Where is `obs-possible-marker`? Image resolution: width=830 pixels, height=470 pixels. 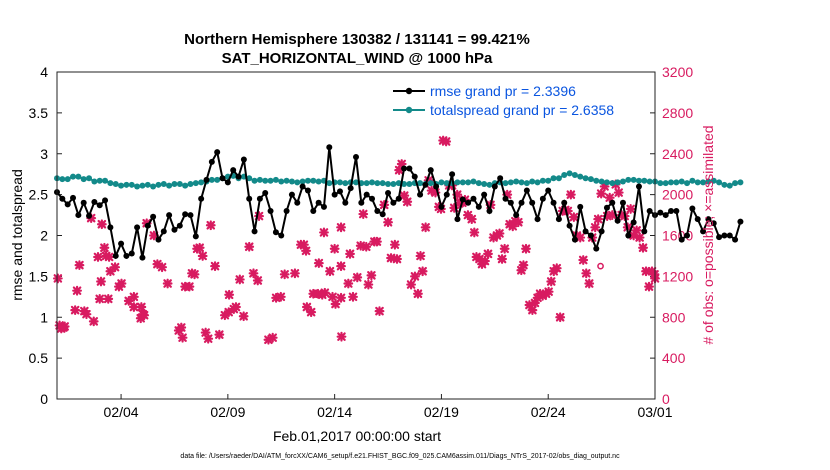 obs-possible-marker is located at coordinates (600, 266).